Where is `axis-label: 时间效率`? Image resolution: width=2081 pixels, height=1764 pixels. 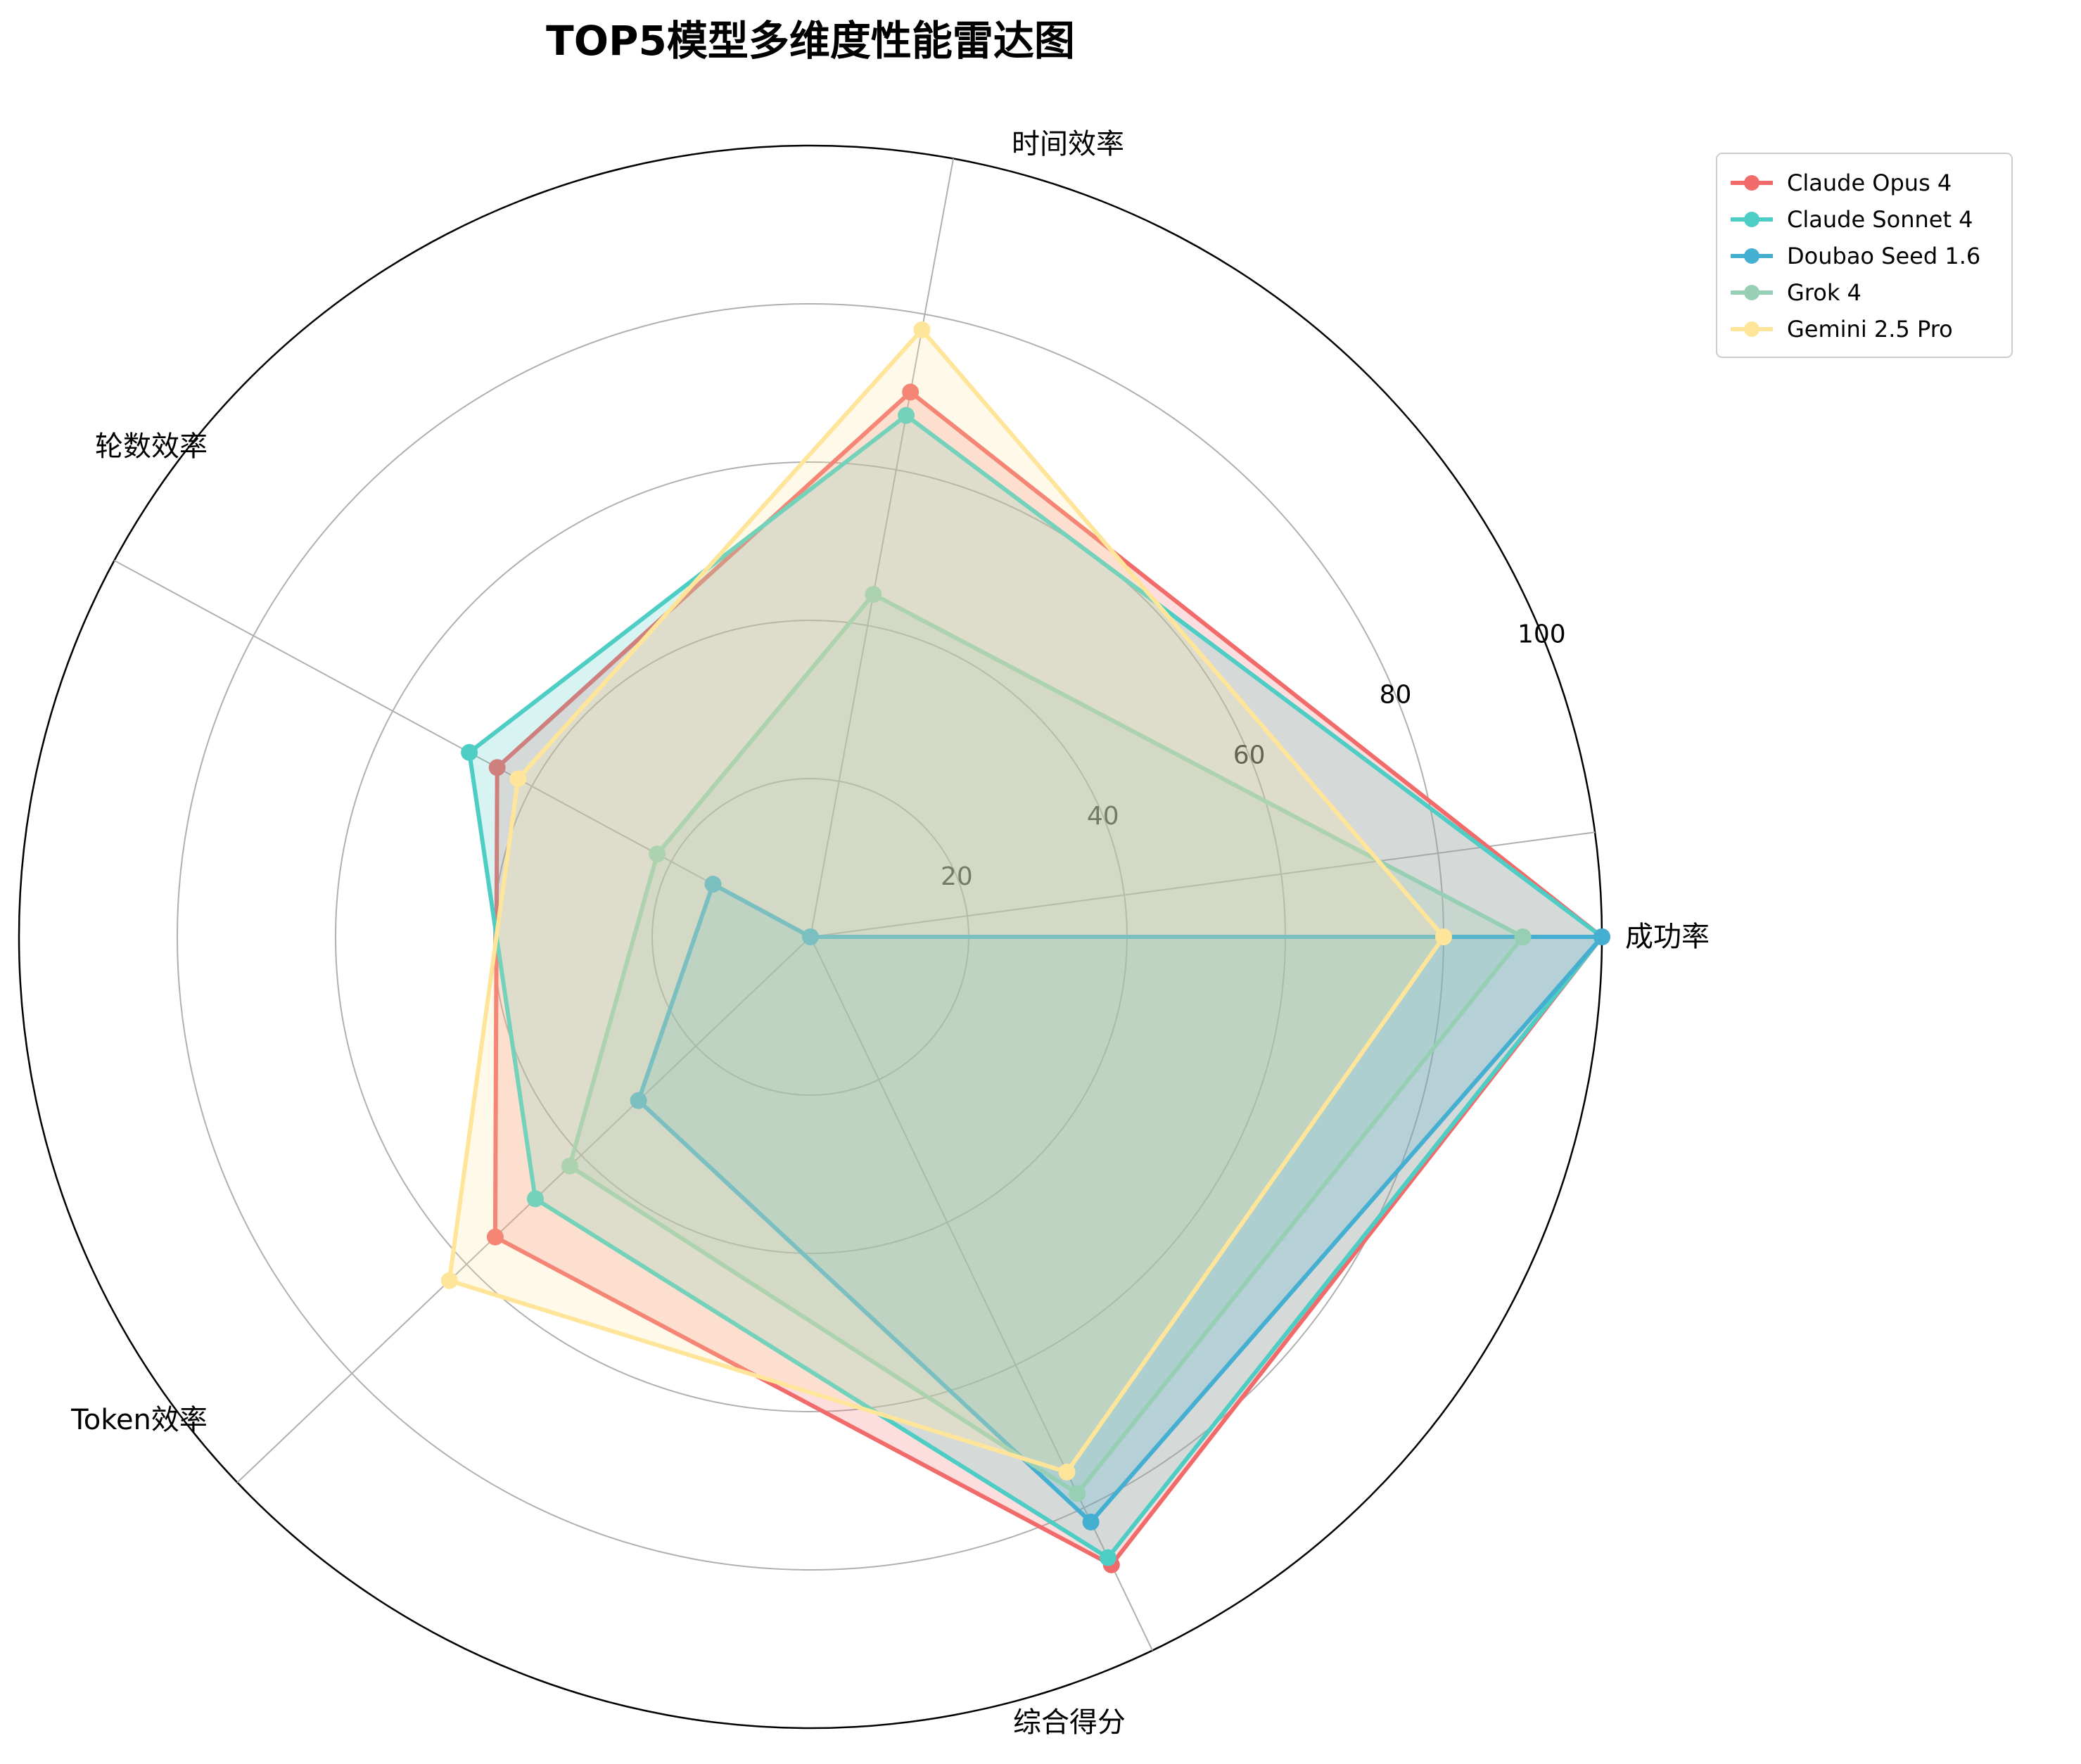 axis-label: 时间效率 is located at coordinates (1068, 144).